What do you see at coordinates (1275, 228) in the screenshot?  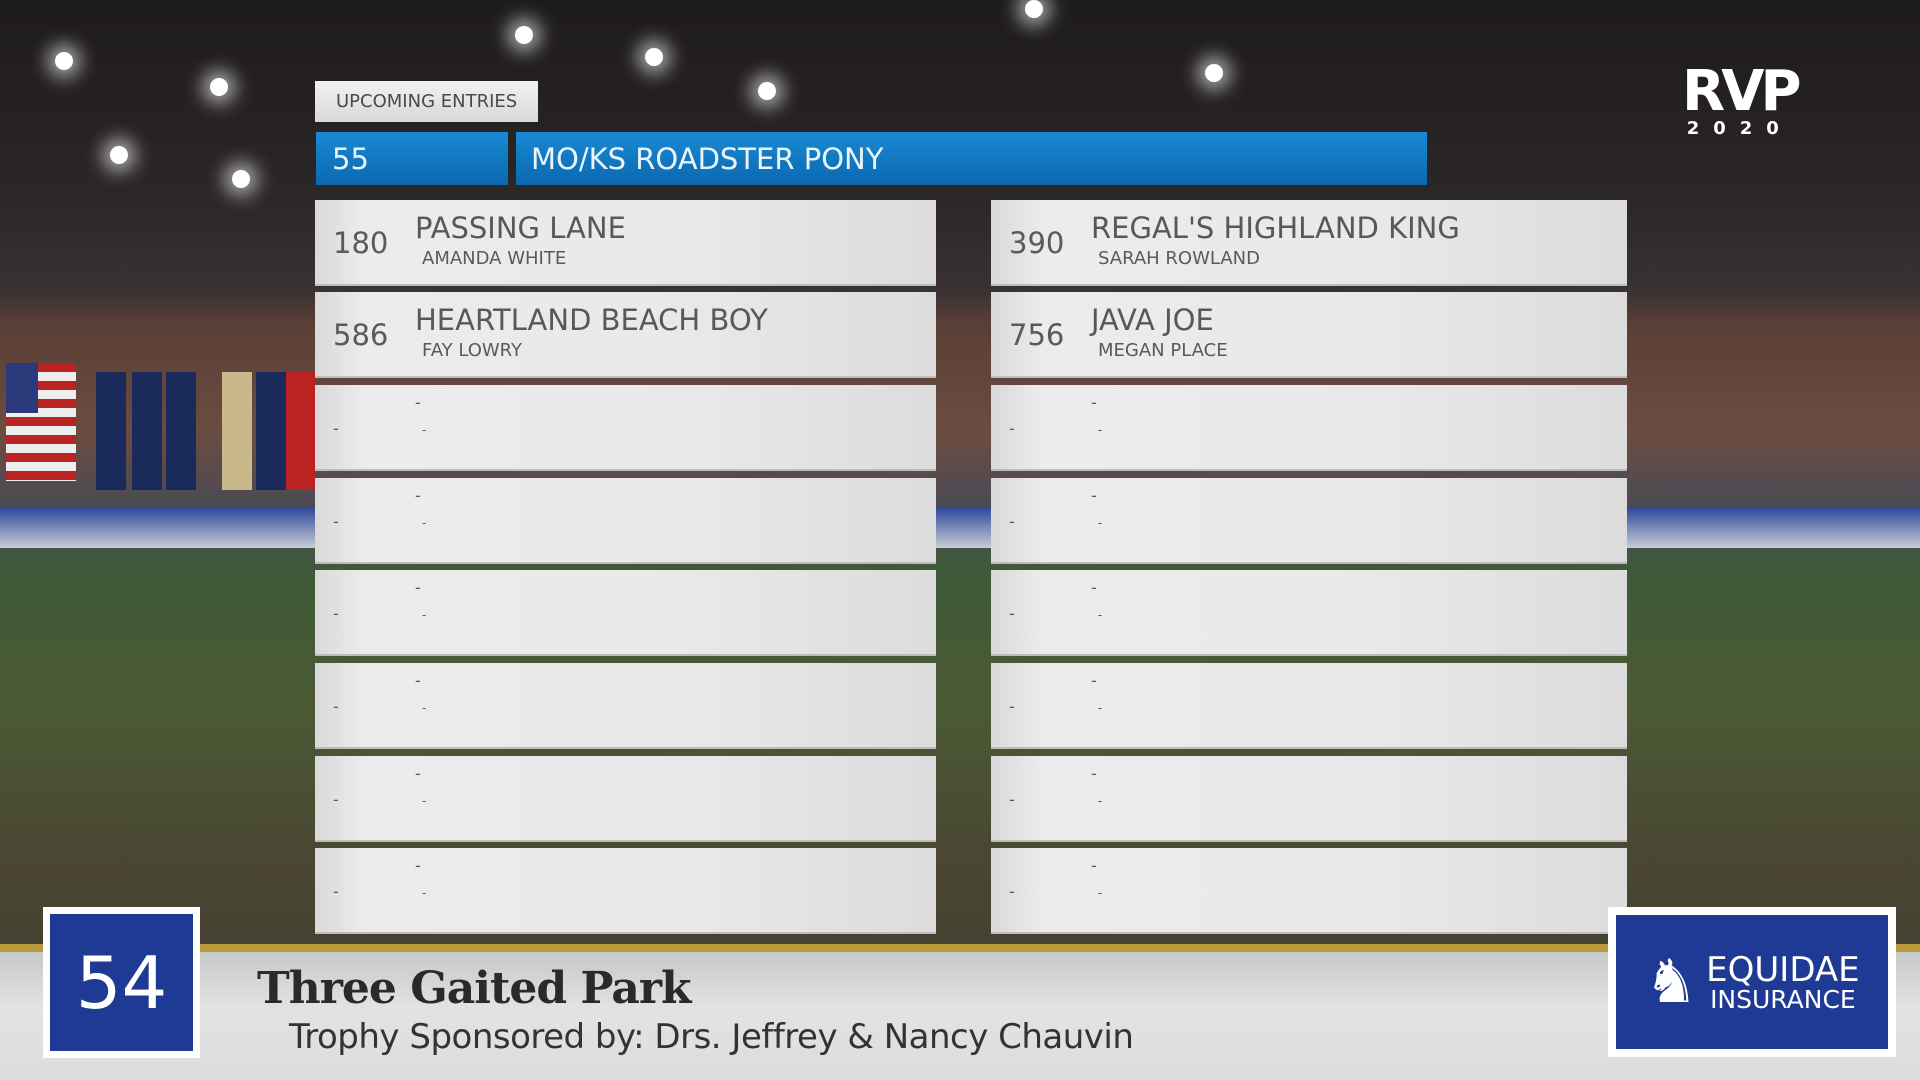 I see `horse-name: REGAL'S HIGHLAND KING` at bounding box center [1275, 228].